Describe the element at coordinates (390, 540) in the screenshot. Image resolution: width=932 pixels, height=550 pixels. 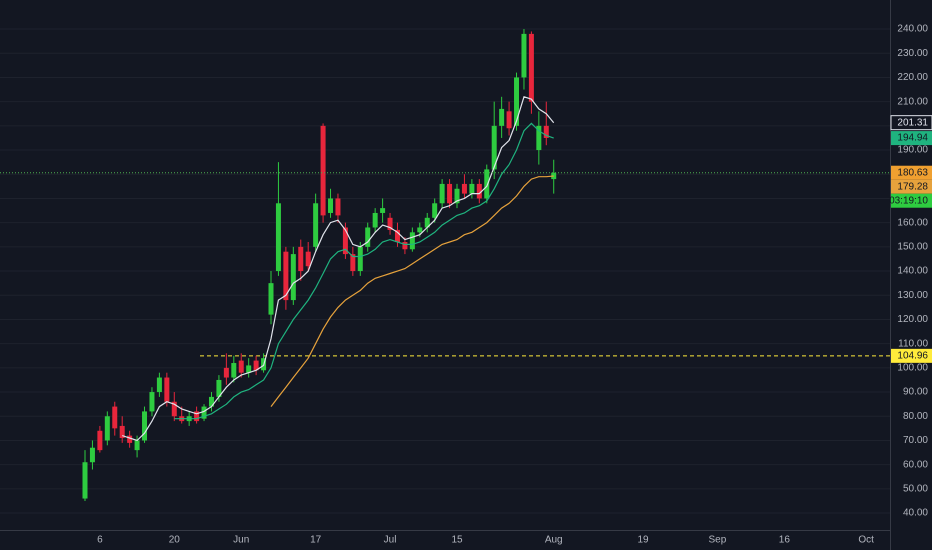
I see `x-tick-label: Jul` at that location.